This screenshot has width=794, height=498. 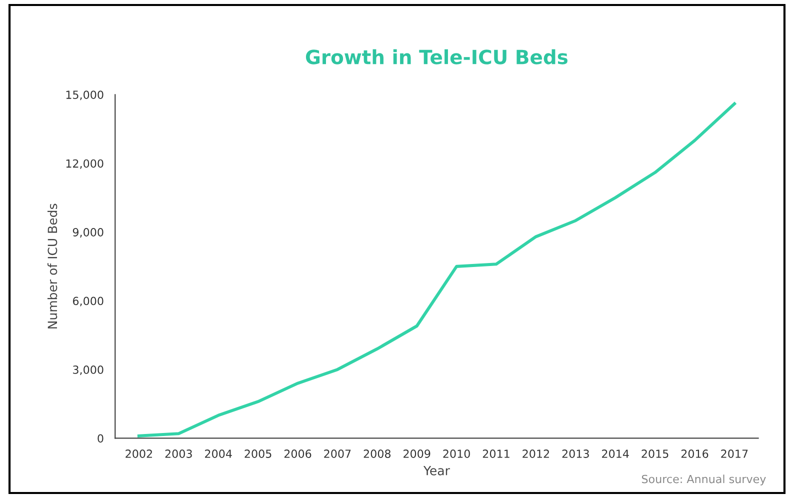 What do you see at coordinates (258, 454) in the screenshot?
I see `x-tick-label: 2005` at bounding box center [258, 454].